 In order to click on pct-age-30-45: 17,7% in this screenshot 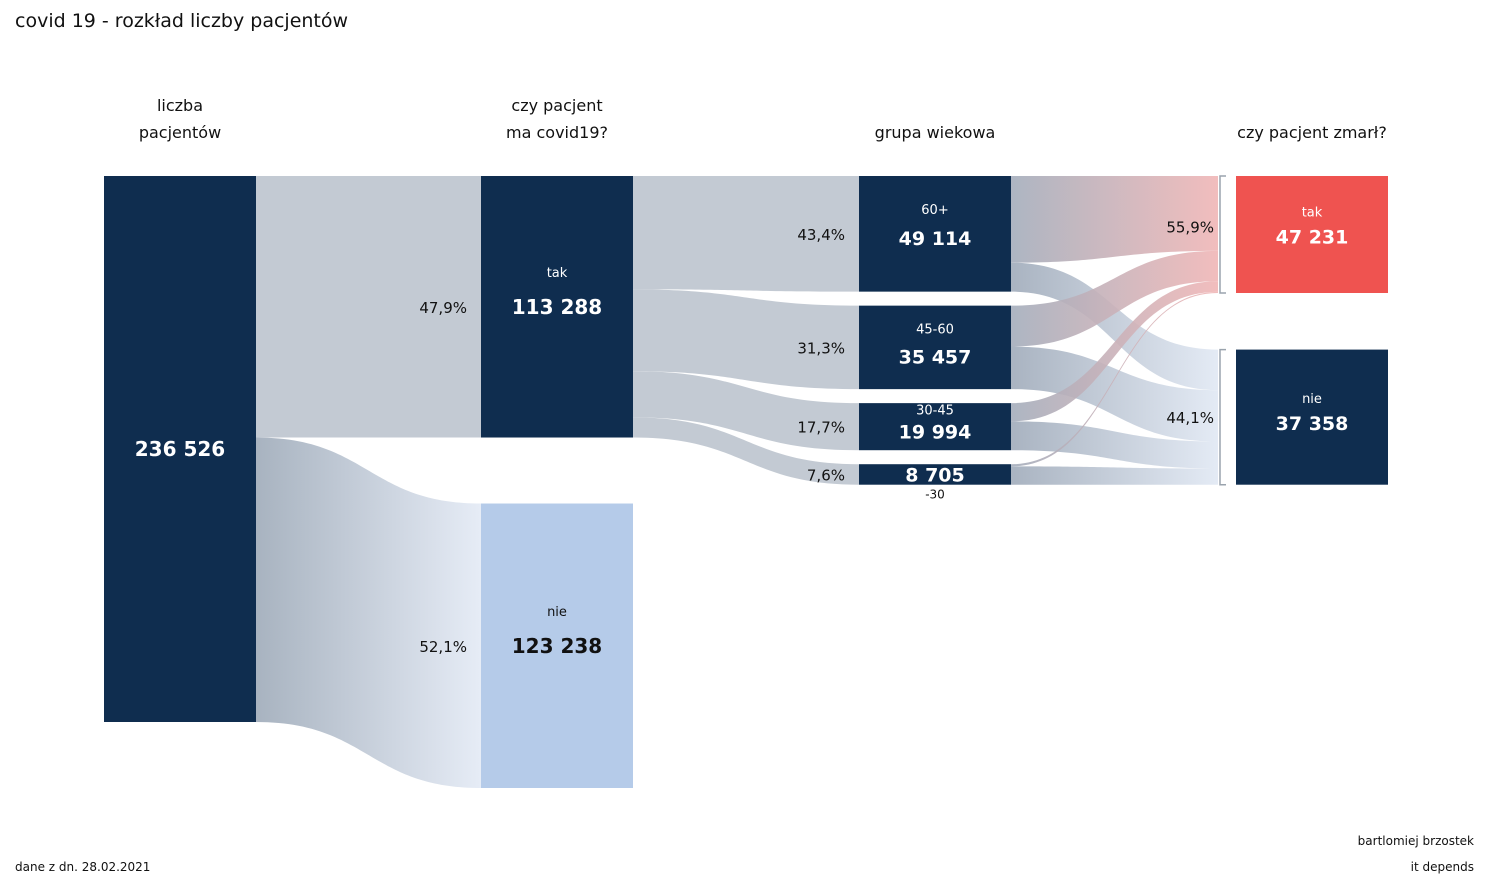, I will do `click(821, 428)`.